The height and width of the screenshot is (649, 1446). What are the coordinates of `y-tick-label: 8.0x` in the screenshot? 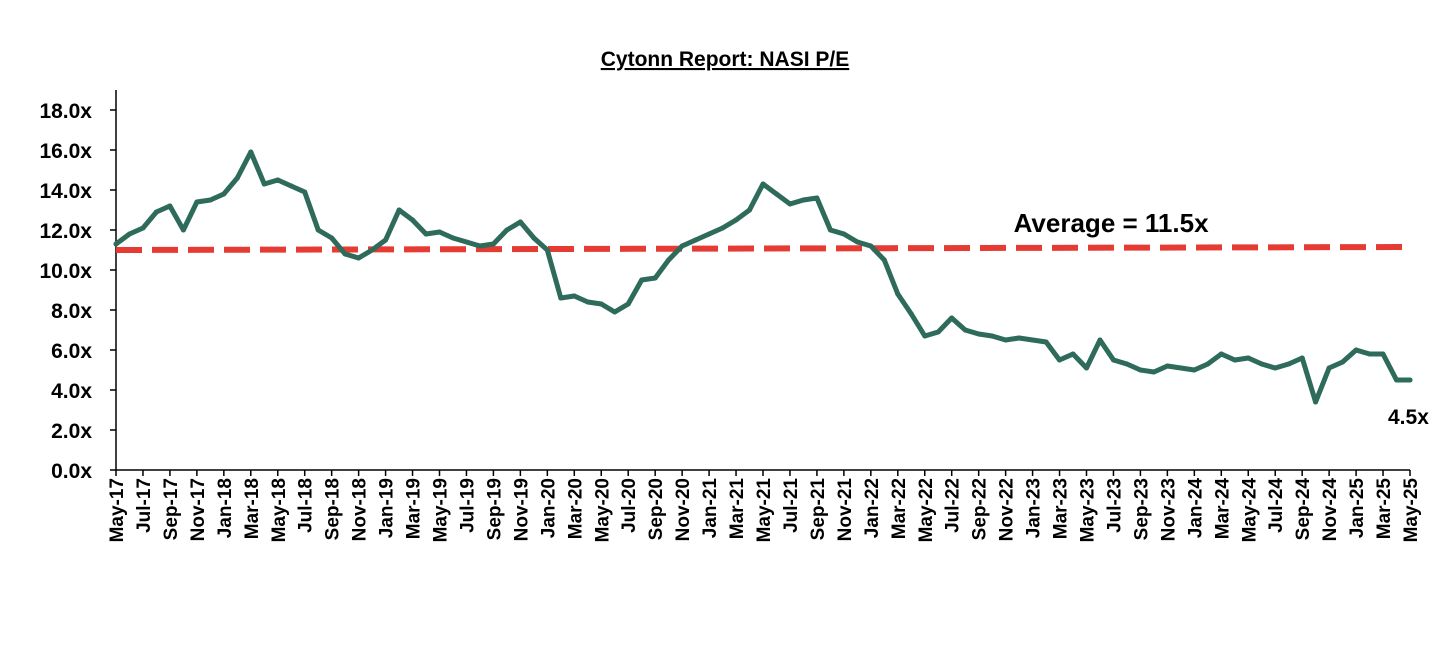 It's located at (71, 311).